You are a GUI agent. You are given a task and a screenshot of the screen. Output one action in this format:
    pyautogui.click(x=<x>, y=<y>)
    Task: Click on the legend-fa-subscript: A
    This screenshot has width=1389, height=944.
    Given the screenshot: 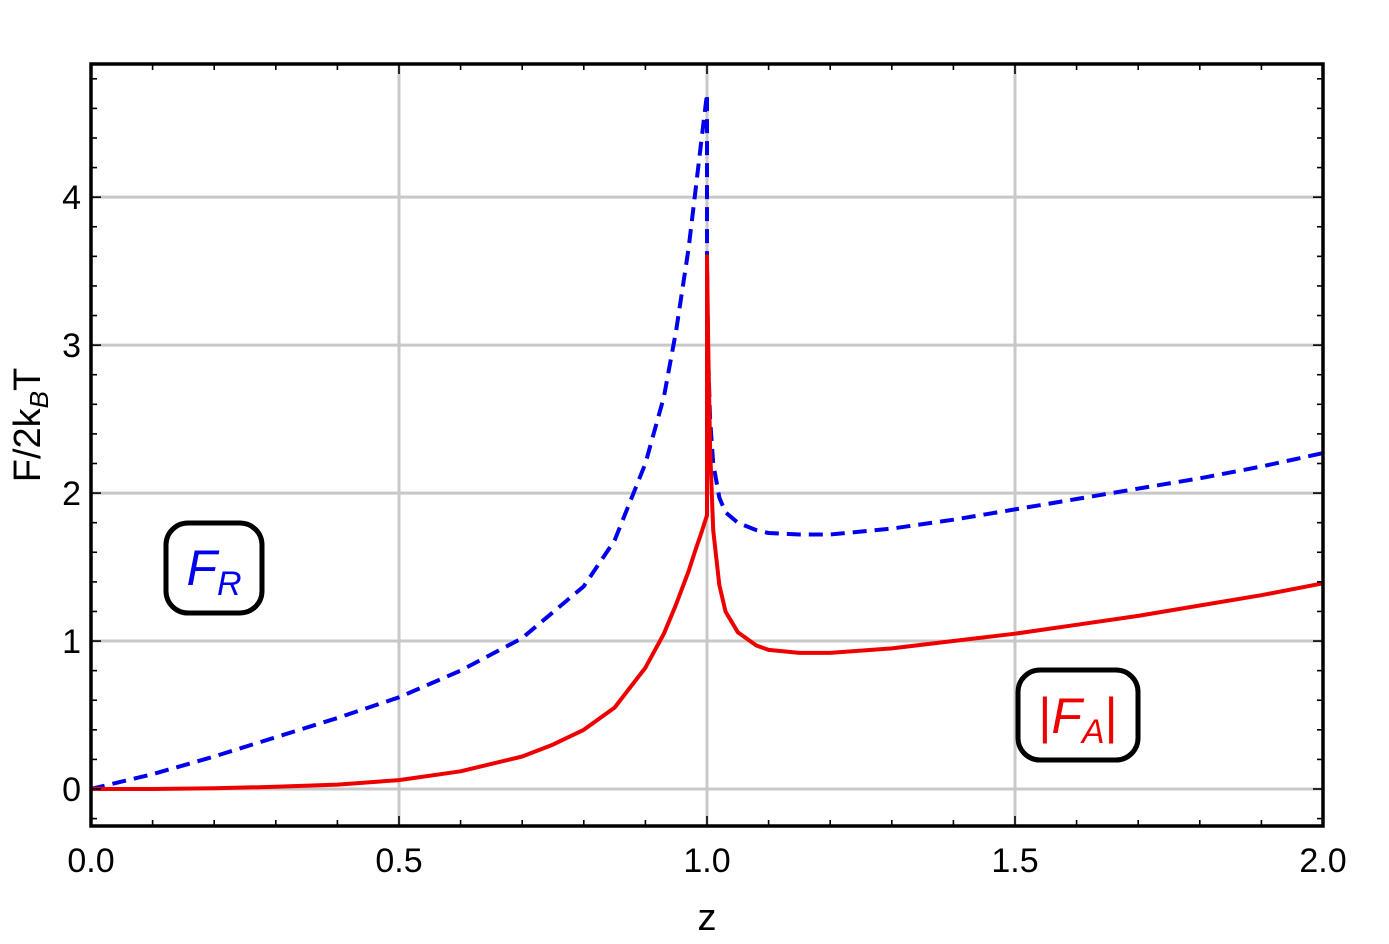 What is the action you would take?
    pyautogui.click(x=1092, y=732)
    